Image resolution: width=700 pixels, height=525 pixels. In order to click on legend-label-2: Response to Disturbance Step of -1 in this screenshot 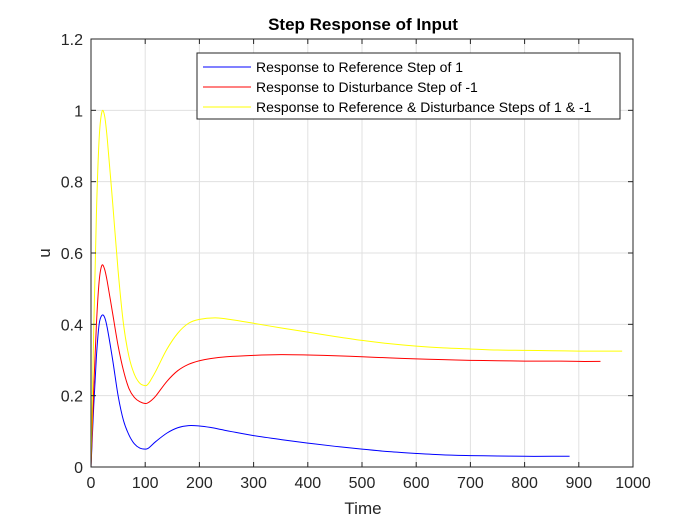, I will do `click(367, 87)`.